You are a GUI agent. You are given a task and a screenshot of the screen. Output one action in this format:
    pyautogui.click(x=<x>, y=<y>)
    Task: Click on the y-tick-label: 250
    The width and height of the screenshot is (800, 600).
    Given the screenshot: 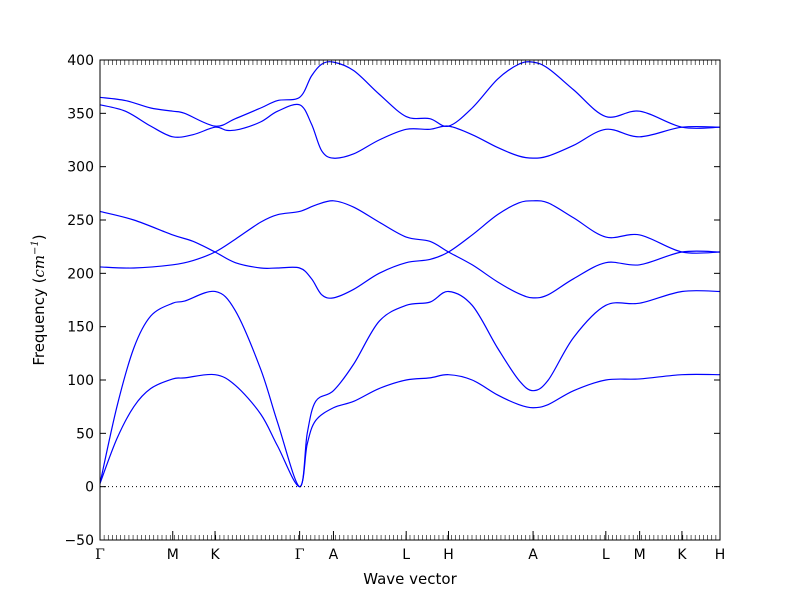 What is the action you would take?
    pyautogui.click(x=80, y=221)
    